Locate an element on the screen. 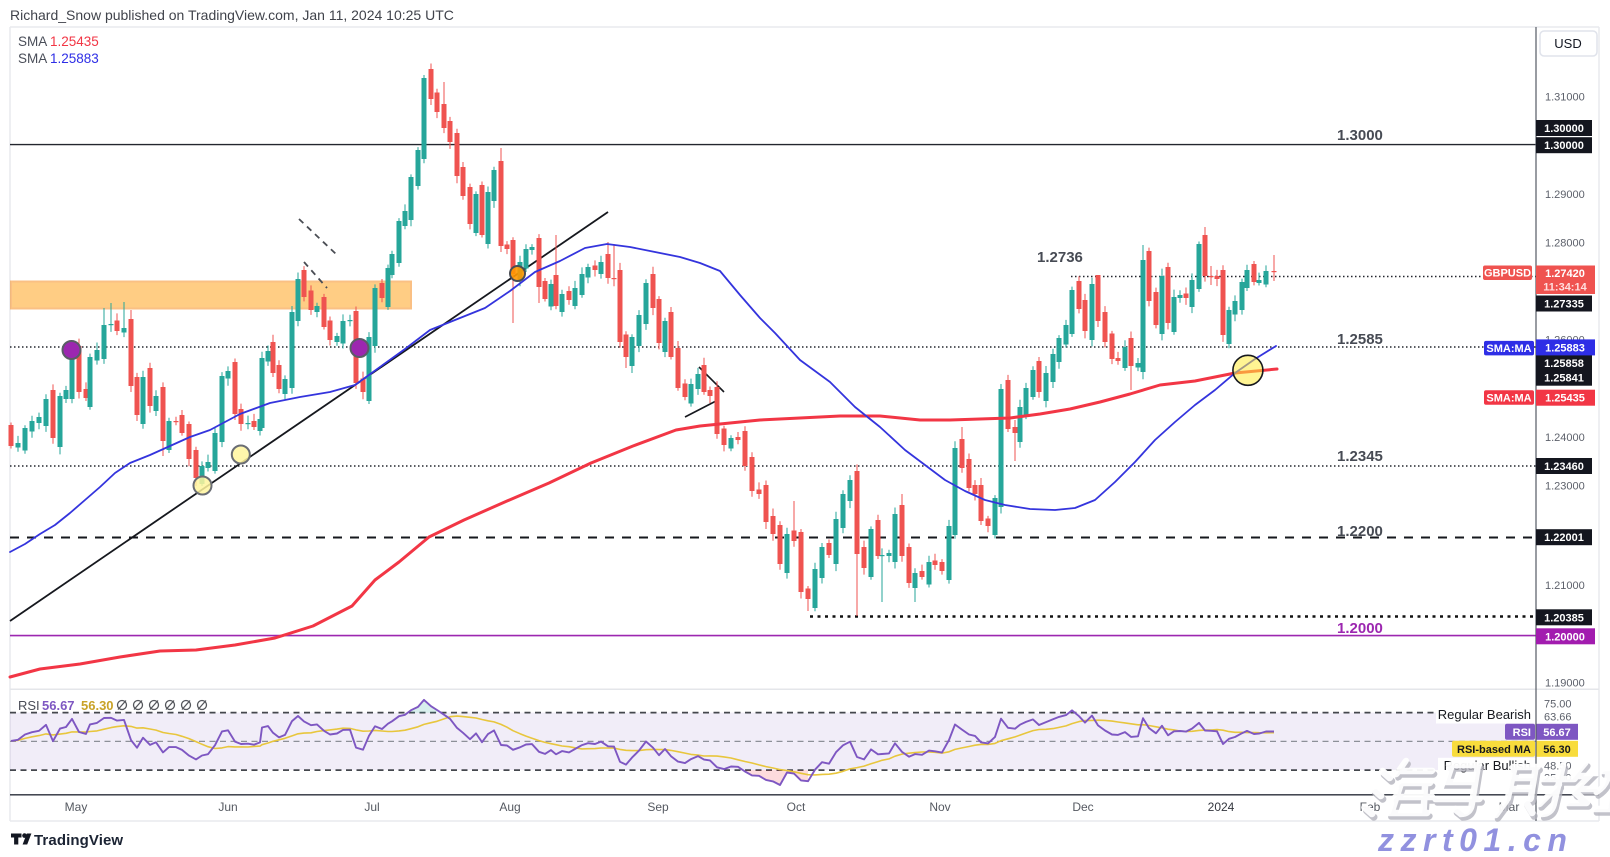  svg-text: GBPUSD is located at coordinates (1507, 274).